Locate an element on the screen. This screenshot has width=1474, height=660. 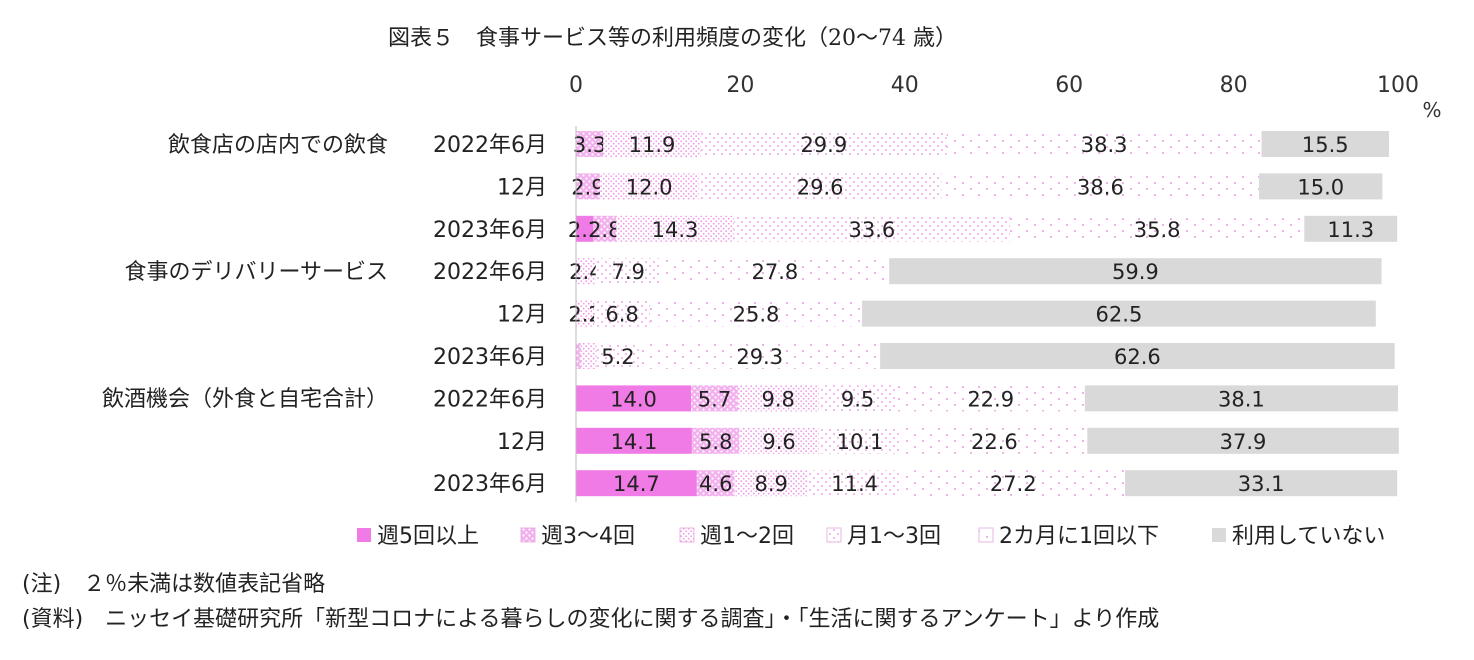
legend-label: 2カ月に1回以下 is located at coordinates (1079, 536).